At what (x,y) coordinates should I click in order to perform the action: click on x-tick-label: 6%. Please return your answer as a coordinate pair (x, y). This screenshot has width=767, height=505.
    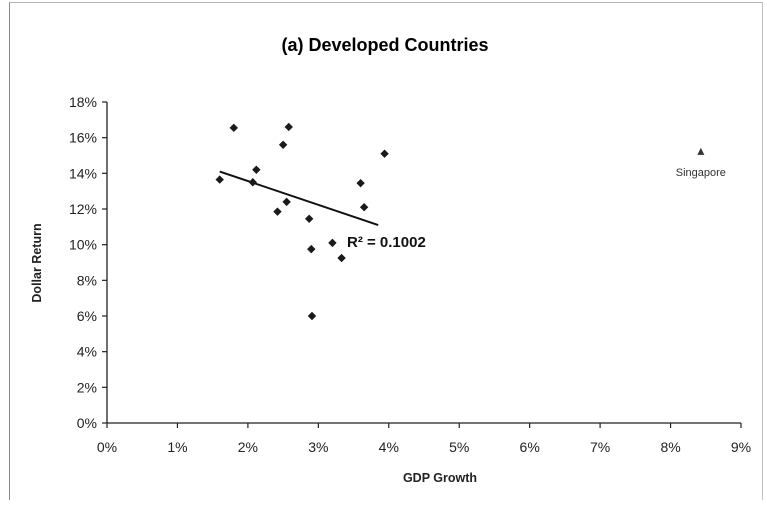
    Looking at the image, I should click on (530, 447).